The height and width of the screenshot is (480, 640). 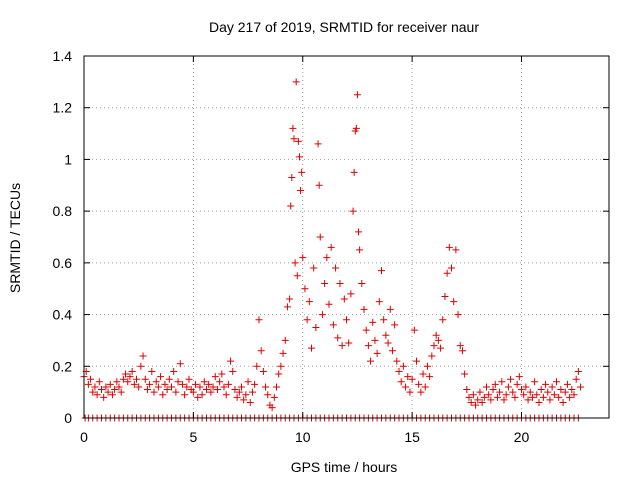 What do you see at coordinates (63, 211) in the screenshot?
I see `y-tick-label: 0.8` at bounding box center [63, 211].